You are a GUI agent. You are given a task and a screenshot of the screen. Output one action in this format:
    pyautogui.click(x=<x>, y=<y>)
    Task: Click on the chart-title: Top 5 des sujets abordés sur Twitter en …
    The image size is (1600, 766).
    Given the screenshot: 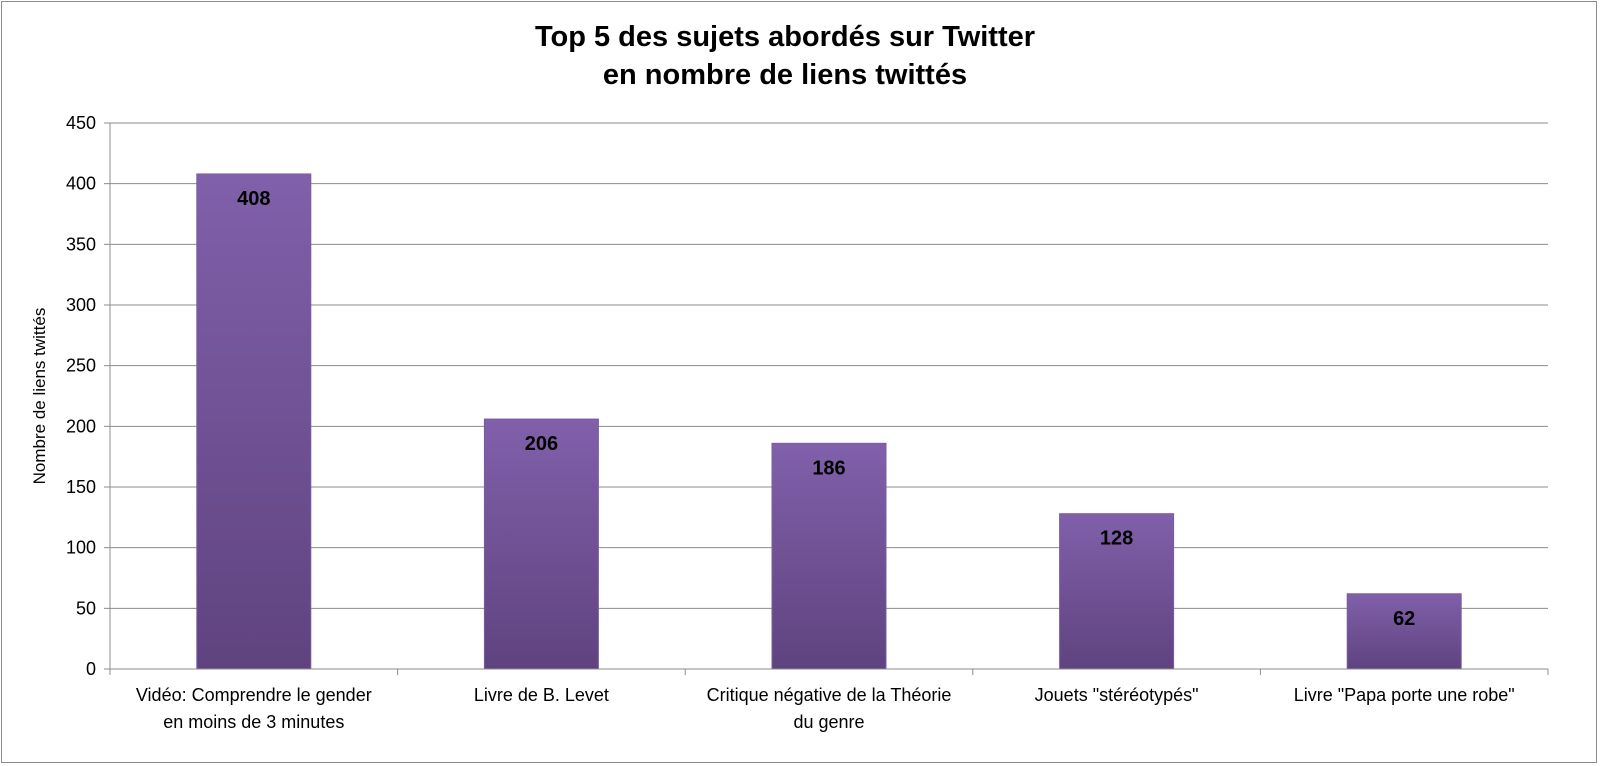 What is the action you would take?
    pyautogui.click(x=785, y=56)
    